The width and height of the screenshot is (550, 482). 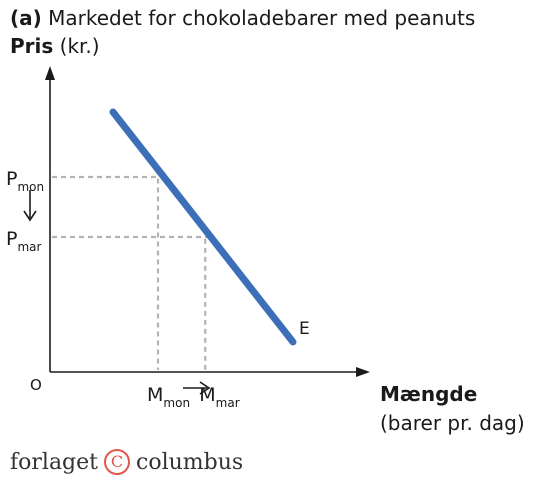 I want to click on quantity-level-labels: Mmon Mmar, so click(x=193, y=397).